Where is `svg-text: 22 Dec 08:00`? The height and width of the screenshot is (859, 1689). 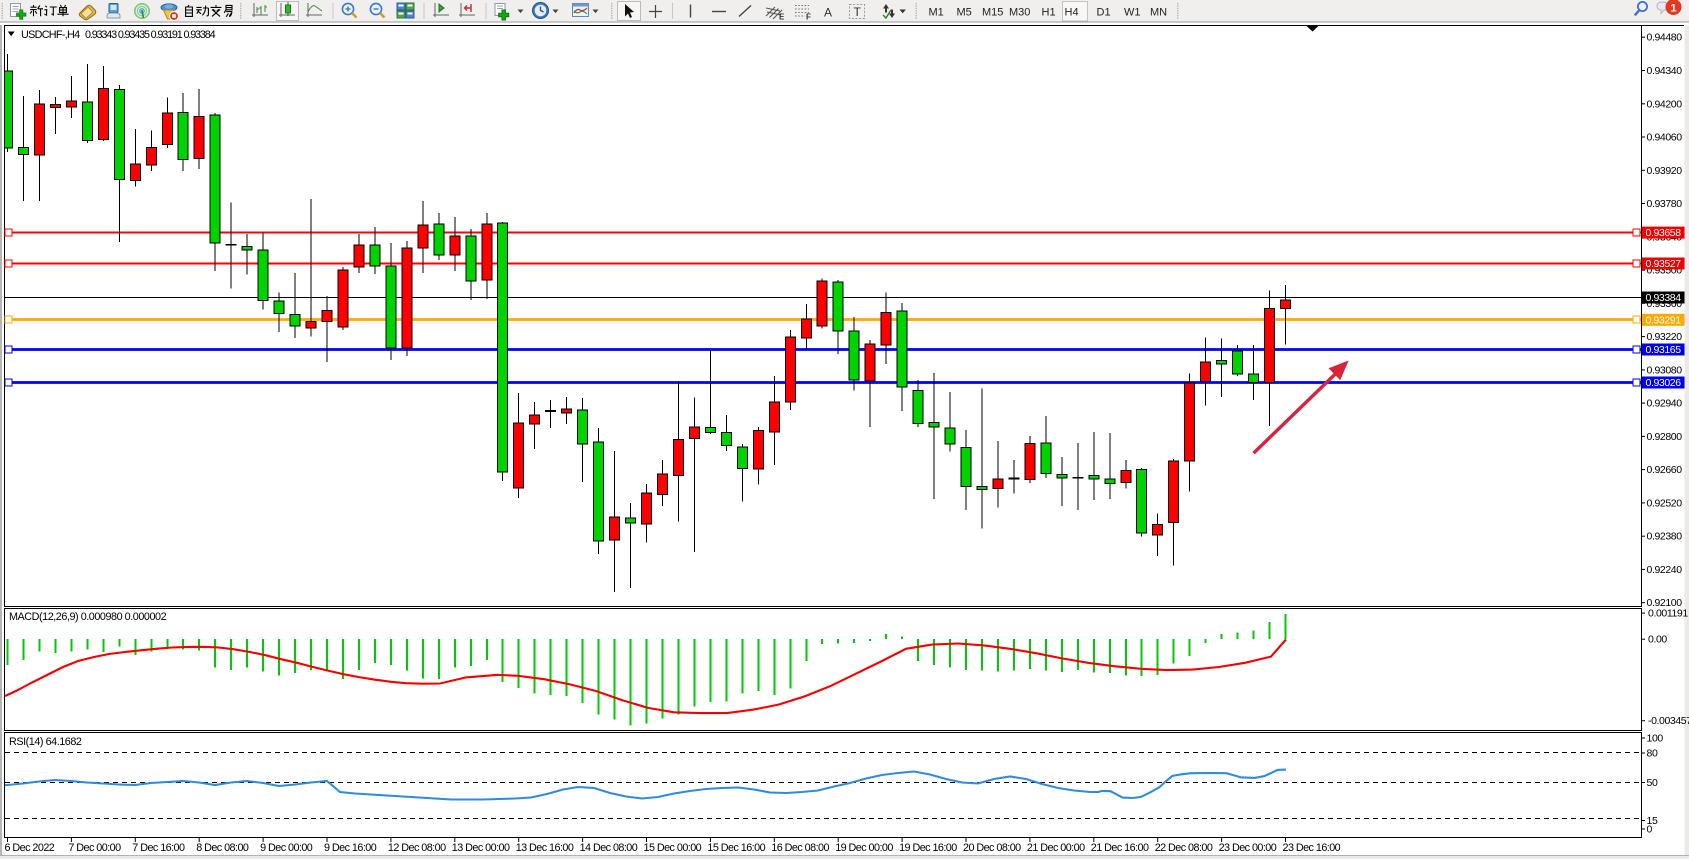 svg-text: 22 Dec 08:00 is located at coordinates (1184, 848).